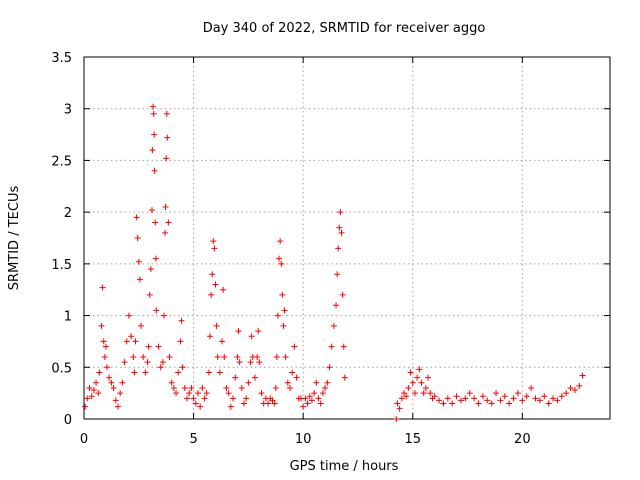 This screenshot has width=640, height=480. I want to click on y-tick-label: 3, so click(68, 110).